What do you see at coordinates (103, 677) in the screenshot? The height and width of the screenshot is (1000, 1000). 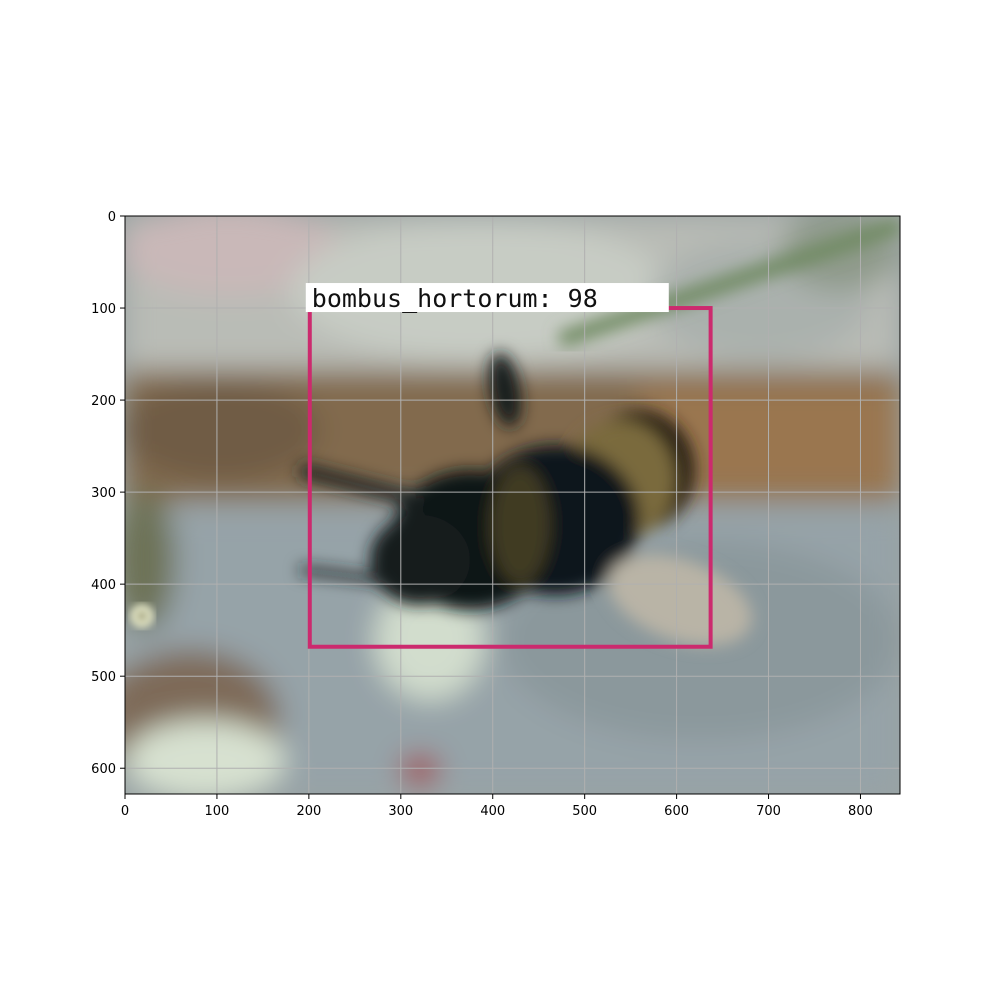 I see `y-tick-label: 500` at bounding box center [103, 677].